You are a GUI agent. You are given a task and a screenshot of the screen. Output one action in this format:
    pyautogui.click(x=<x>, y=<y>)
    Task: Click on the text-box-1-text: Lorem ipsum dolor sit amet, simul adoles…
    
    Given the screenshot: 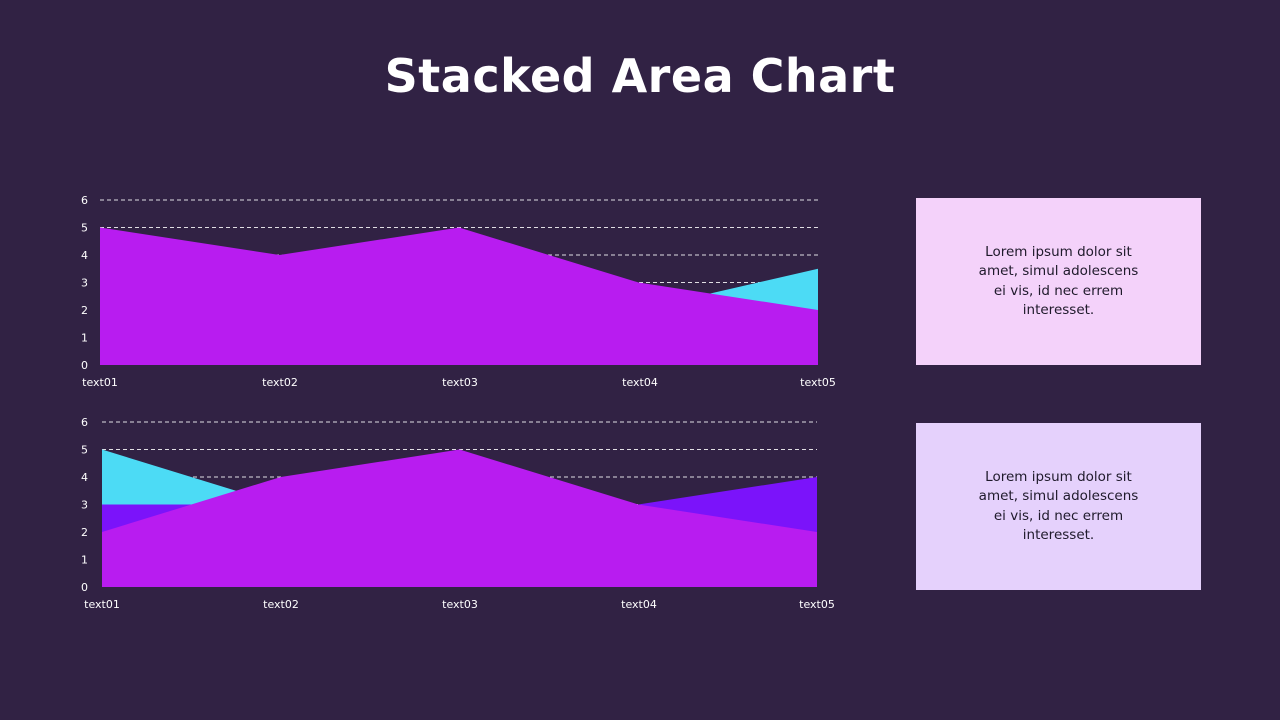 What is the action you would take?
    pyautogui.click(x=1058, y=281)
    